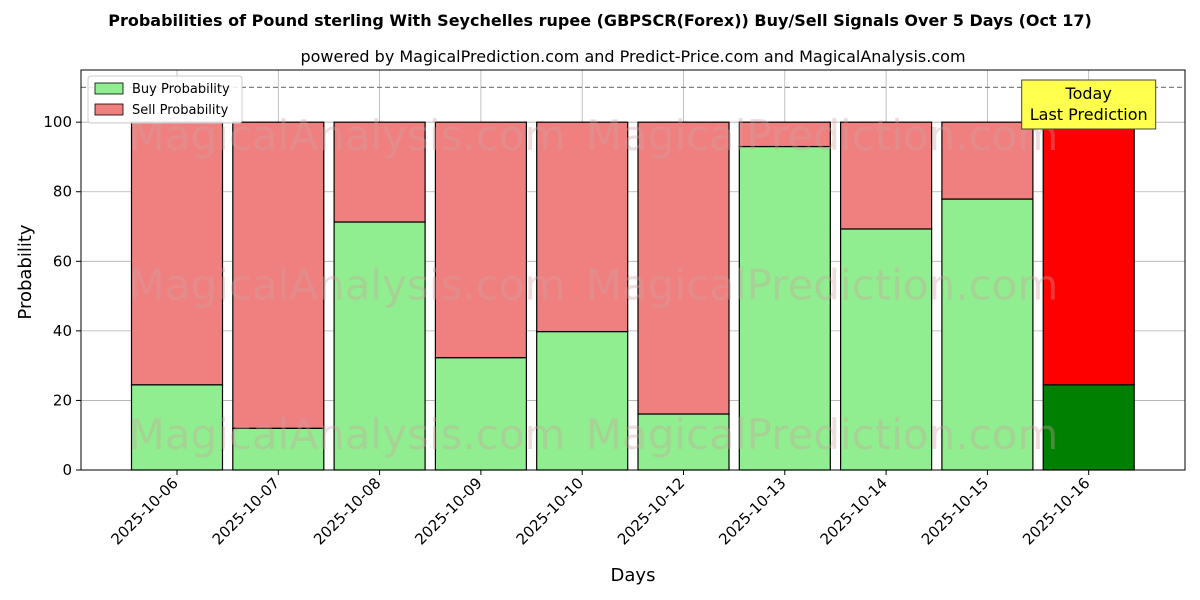  I want to click on x-tick-label: 2025-10-08, so click(347, 511).